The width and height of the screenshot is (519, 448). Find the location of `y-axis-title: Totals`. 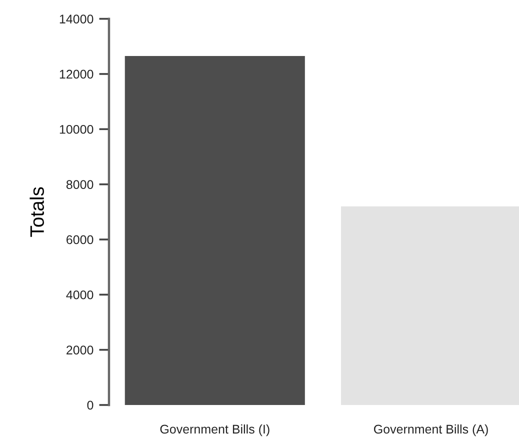

y-axis-title: Totals is located at coordinates (37, 212).